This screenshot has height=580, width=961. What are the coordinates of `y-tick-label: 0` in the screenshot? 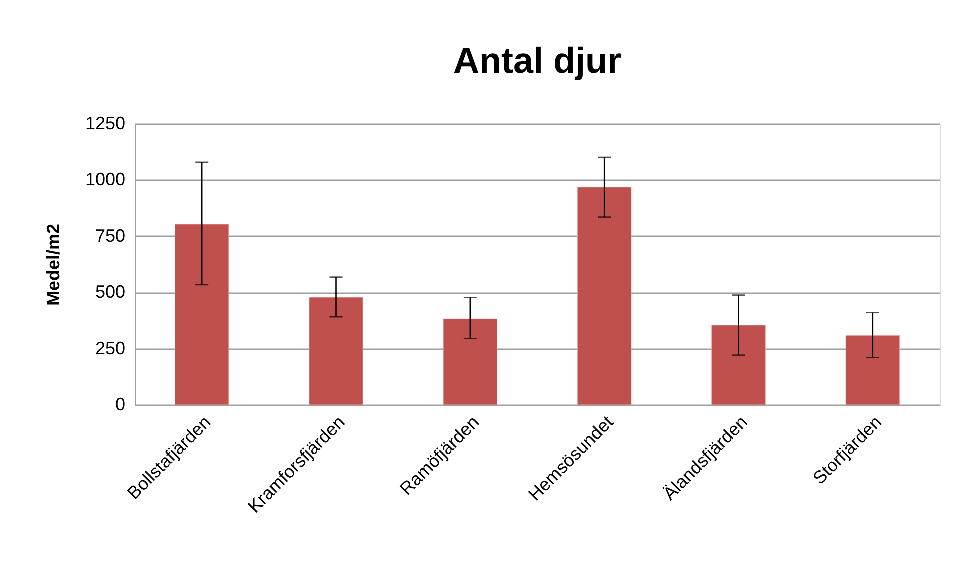 It's located at (120, 404).